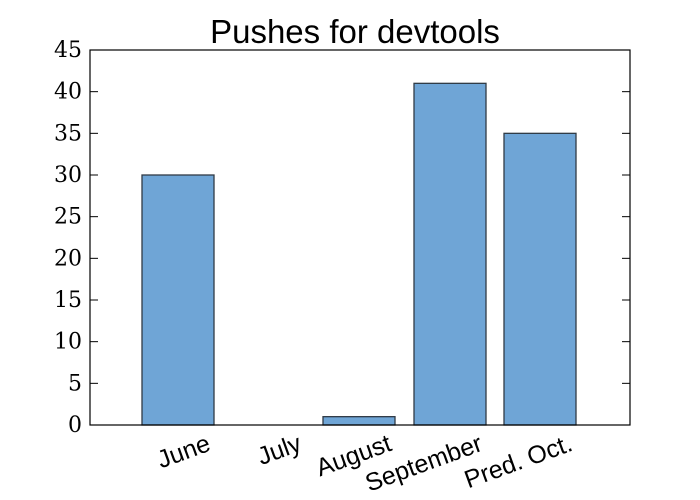  What do you see at coordinates (68, 342) in the screenshot?
I see `y-tick-label: 10` at bounding box center [68, 342].